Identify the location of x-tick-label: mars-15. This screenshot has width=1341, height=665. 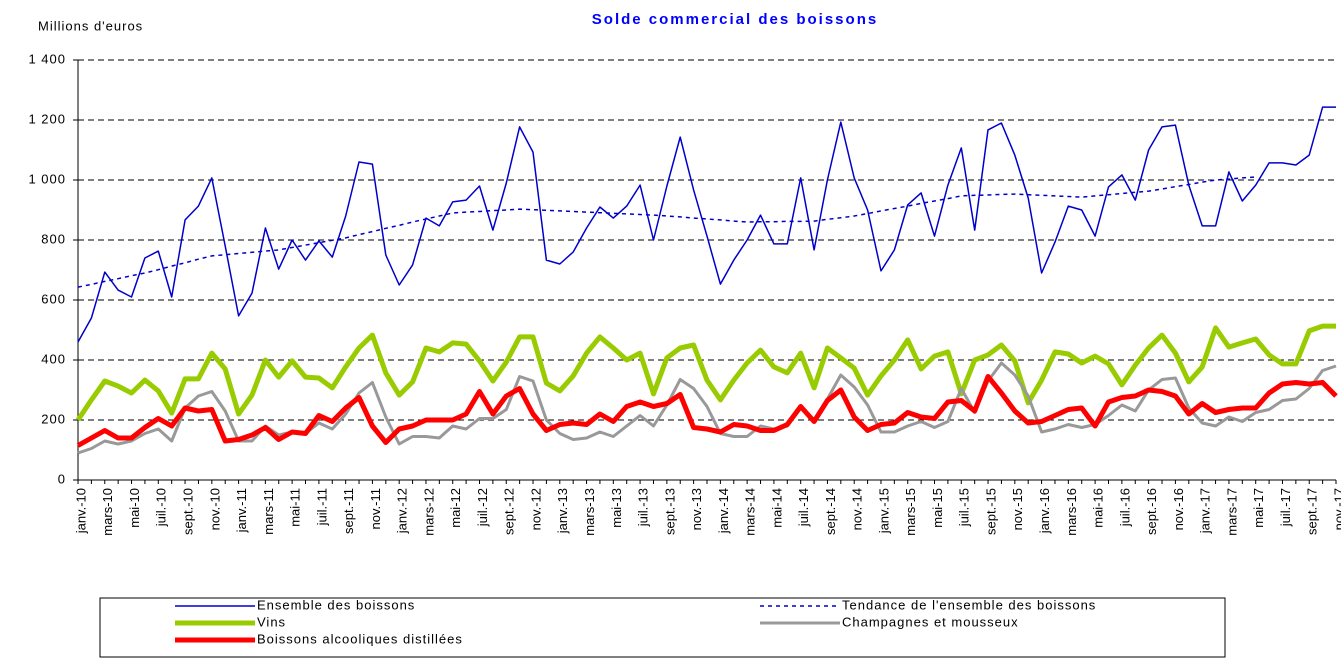
(910, 512).